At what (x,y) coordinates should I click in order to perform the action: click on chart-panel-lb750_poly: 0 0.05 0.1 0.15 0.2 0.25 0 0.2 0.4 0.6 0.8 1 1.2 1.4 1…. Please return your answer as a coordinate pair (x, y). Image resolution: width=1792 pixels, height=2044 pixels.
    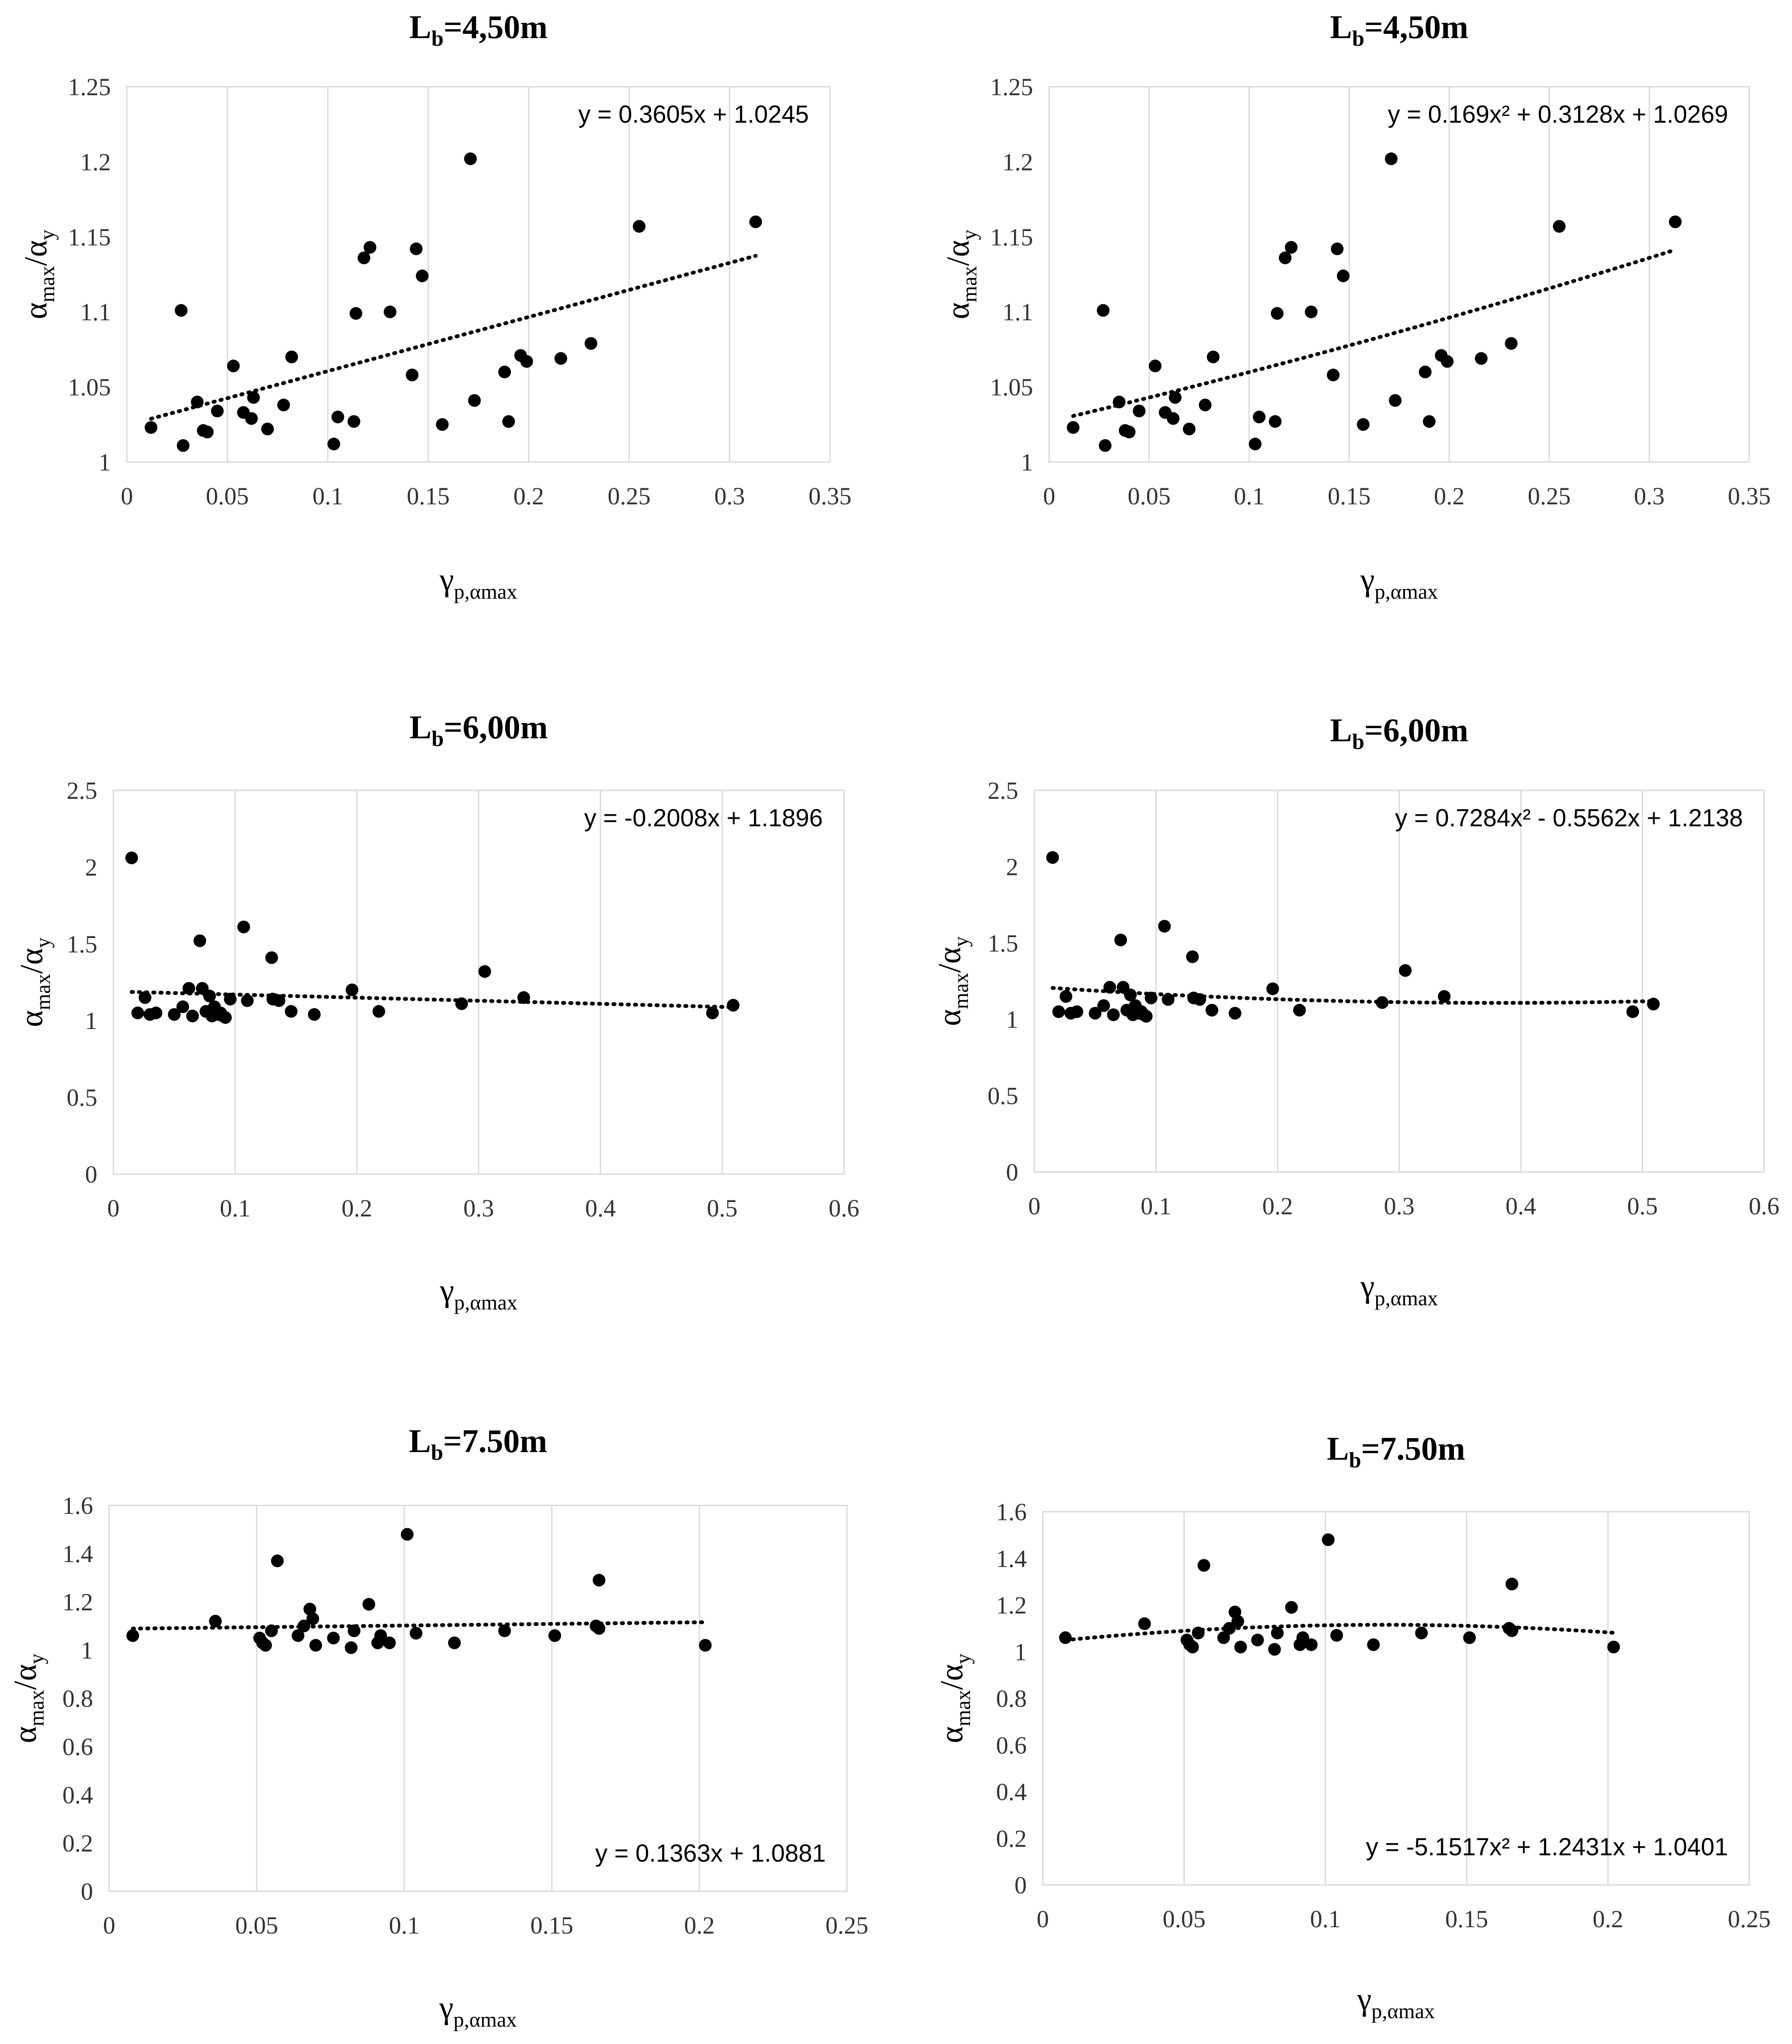
    Looking at the image, I should click on (1352, 1726).